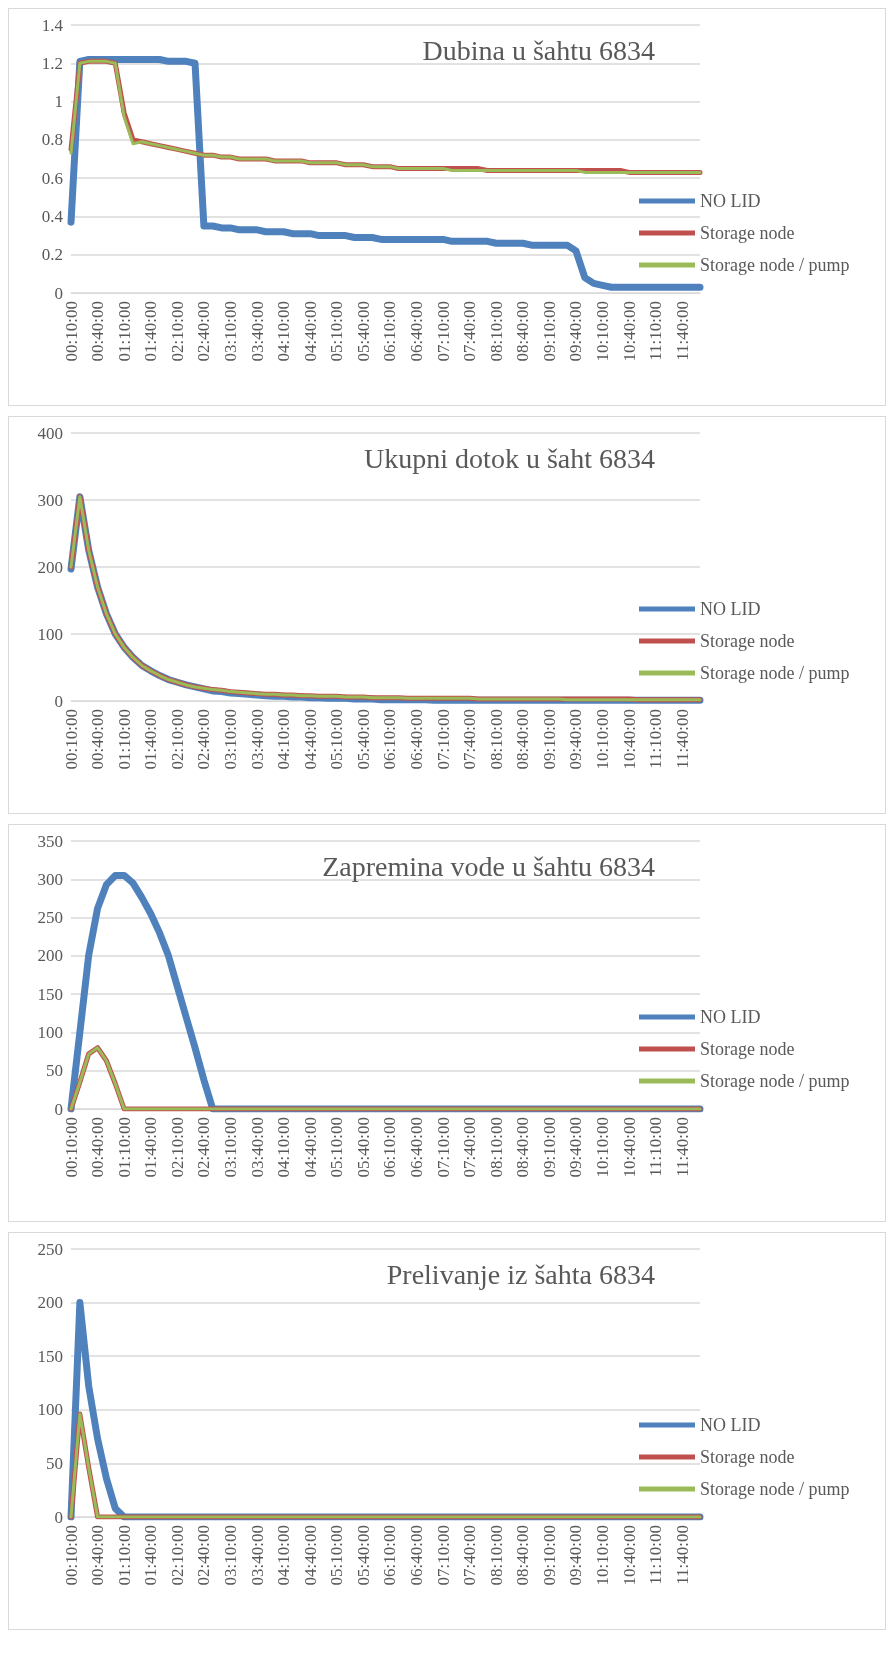  I want to click on y-tick-label: 200, so click(50, 567).